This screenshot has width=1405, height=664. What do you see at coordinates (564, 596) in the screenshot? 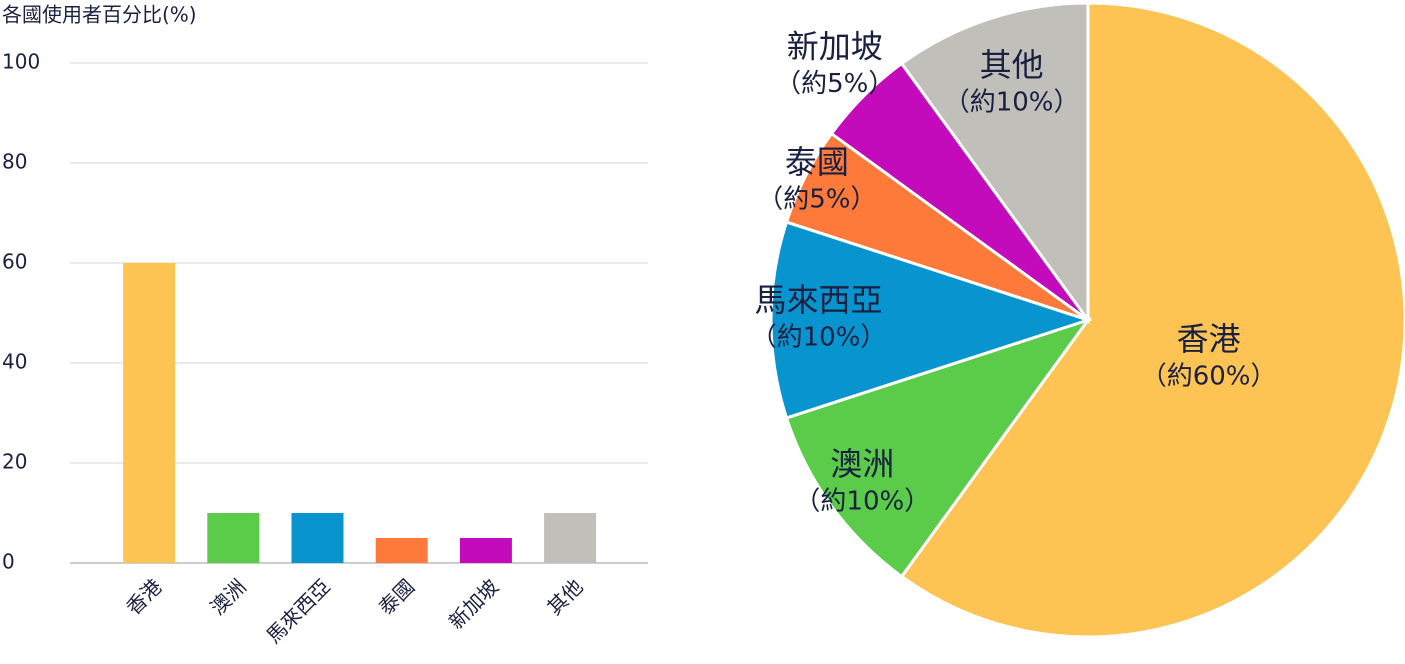
I see `x-tick-label: 其他` at bounding box center [564, 596].